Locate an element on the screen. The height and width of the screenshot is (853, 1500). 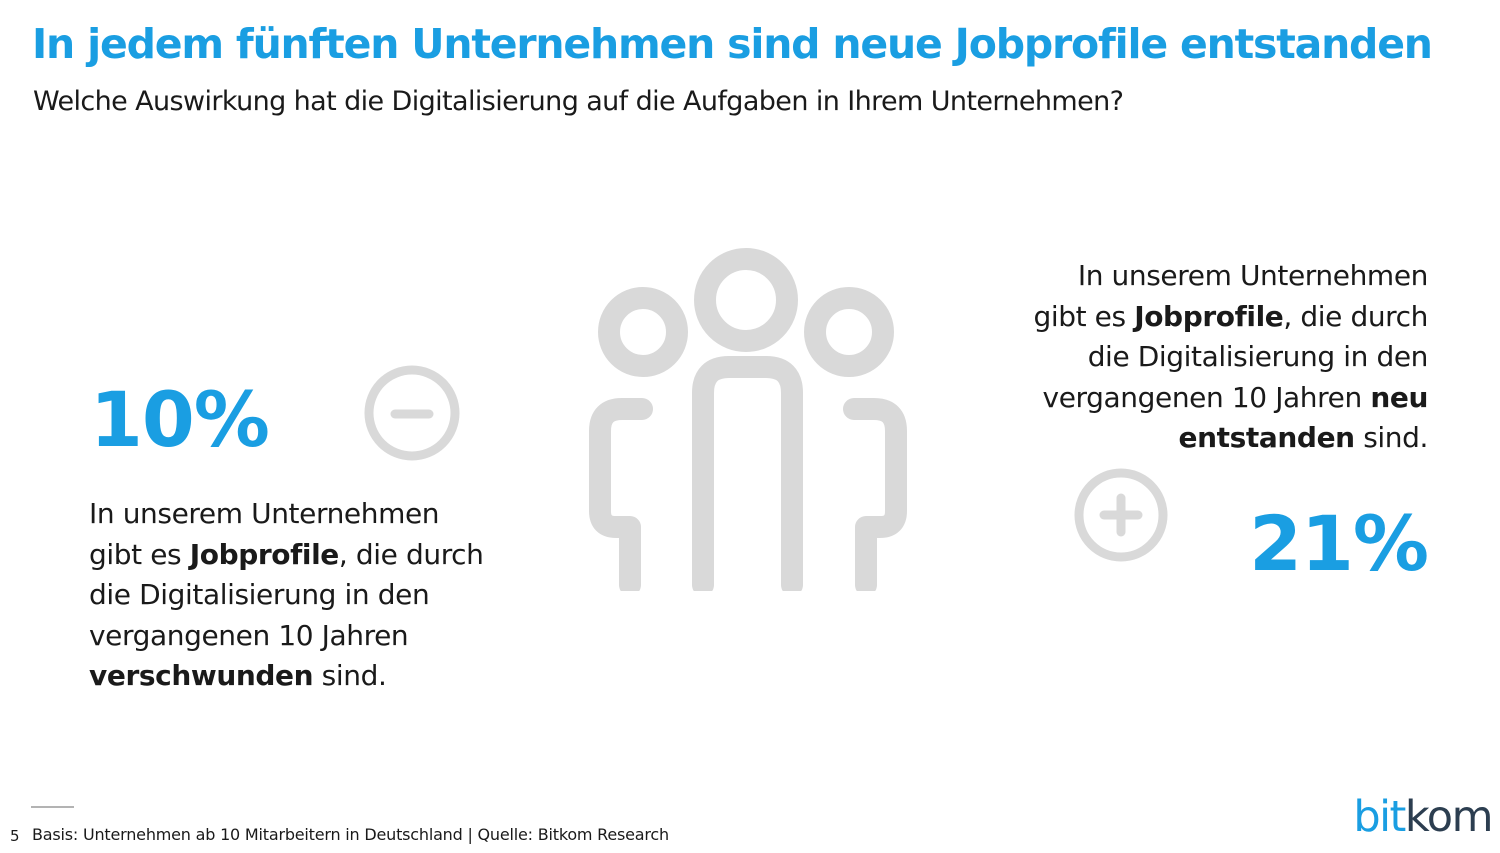
stat-left-value: 10% is located at coordinates (180, 419).